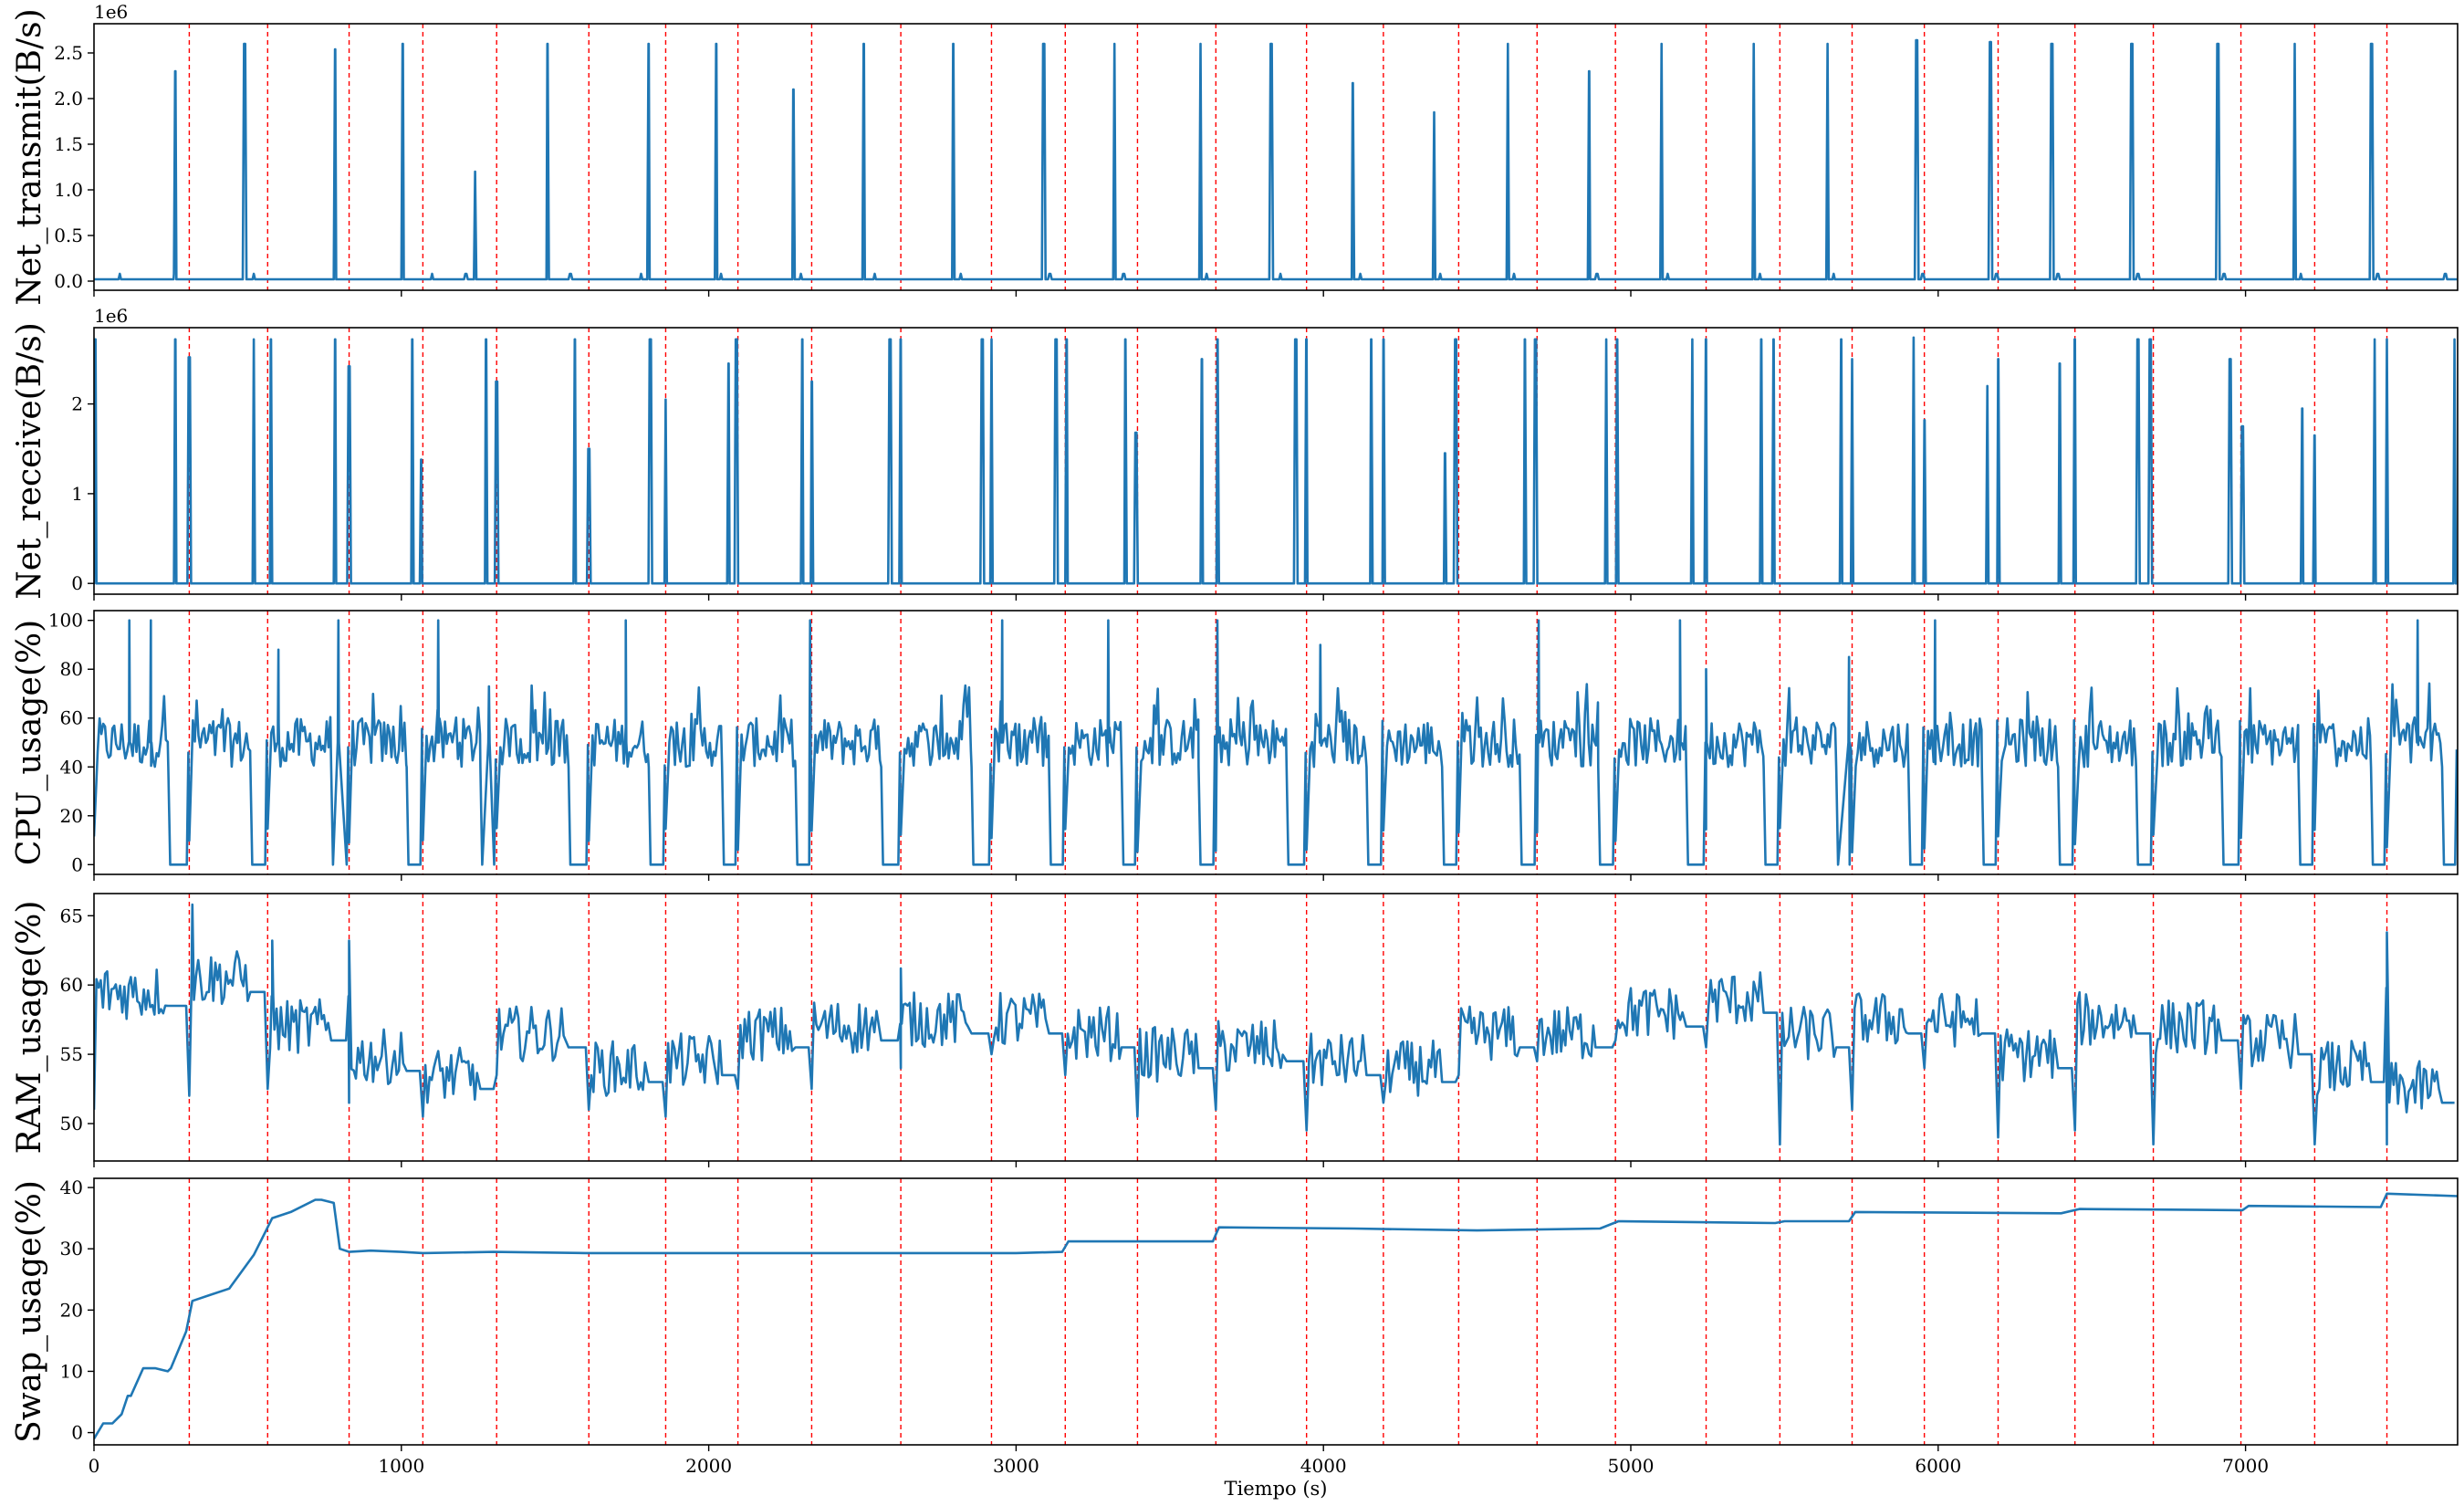  I want to click on y-tick-label: 2.0, so click(68, 99).